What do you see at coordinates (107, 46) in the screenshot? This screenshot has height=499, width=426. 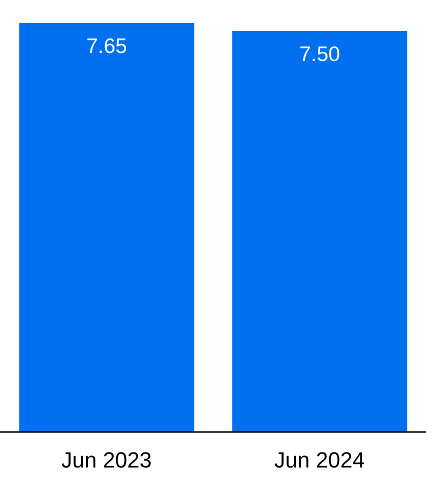 I see `data-label: 7.65` at bounding box center [107, 46].